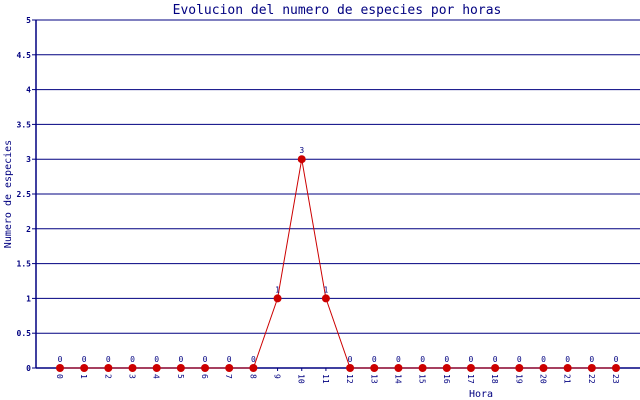  What do you see at coordinates (24, 124) in the screenshot?
I see `y-tick-label: 3.5` at bounding box center [24, 124].